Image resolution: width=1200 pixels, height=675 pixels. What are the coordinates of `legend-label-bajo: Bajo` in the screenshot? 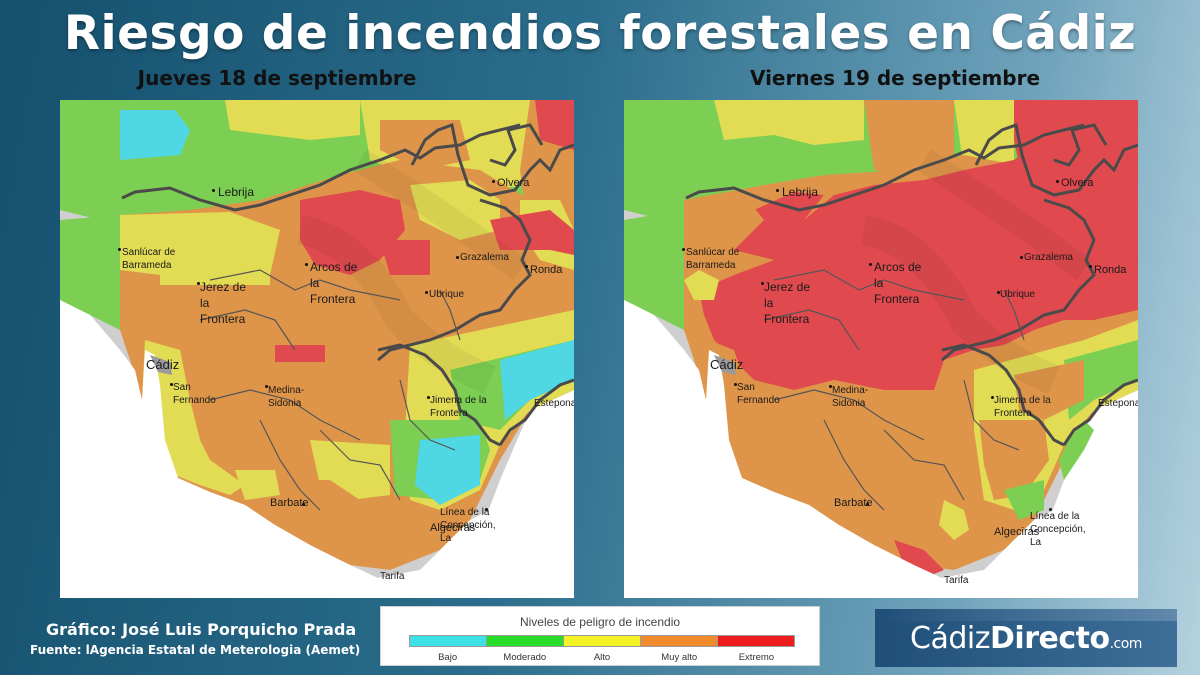 It's located at (448, 657).